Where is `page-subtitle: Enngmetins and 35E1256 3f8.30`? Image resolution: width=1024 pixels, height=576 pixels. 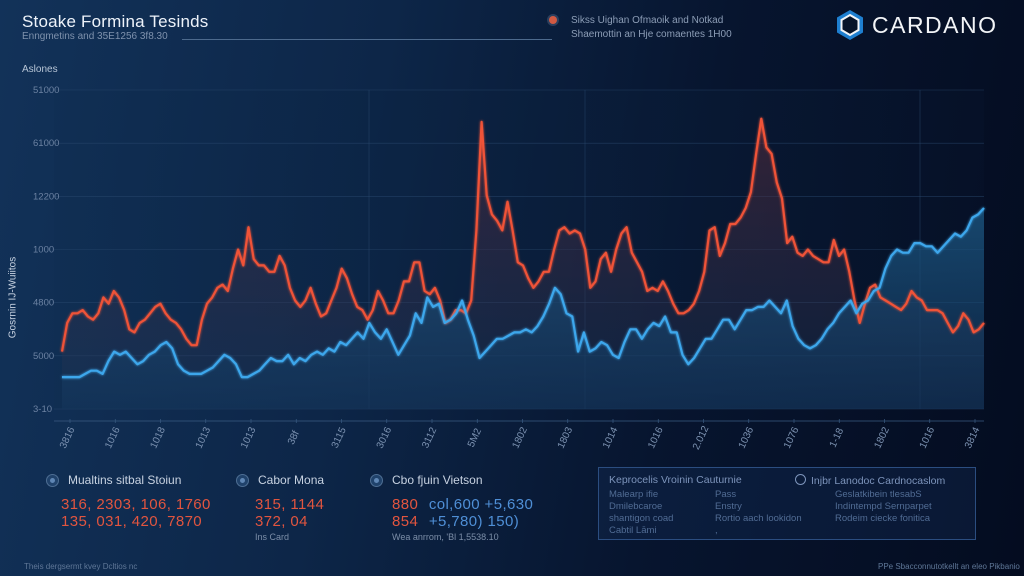 page-subtitle: Enngmetins and 35E1256 3f8.30 is located at coordinates (95, 36).